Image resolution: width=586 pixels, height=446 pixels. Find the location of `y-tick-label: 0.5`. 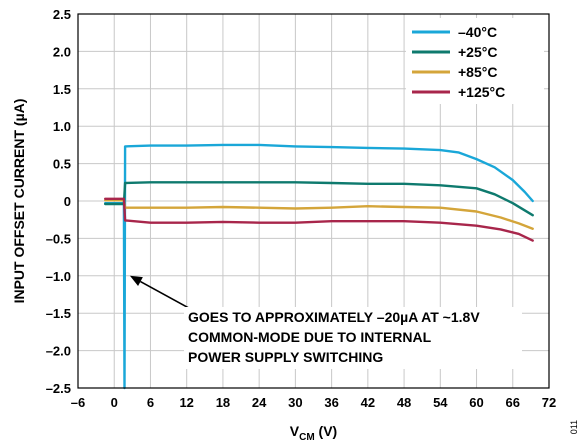

y-tick-label: 0.5 is located at coordinates (62, 164).